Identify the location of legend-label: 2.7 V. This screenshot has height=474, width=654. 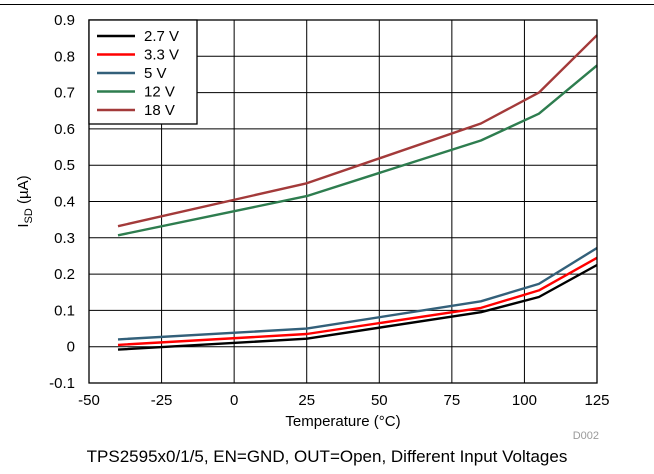
(161, 36).